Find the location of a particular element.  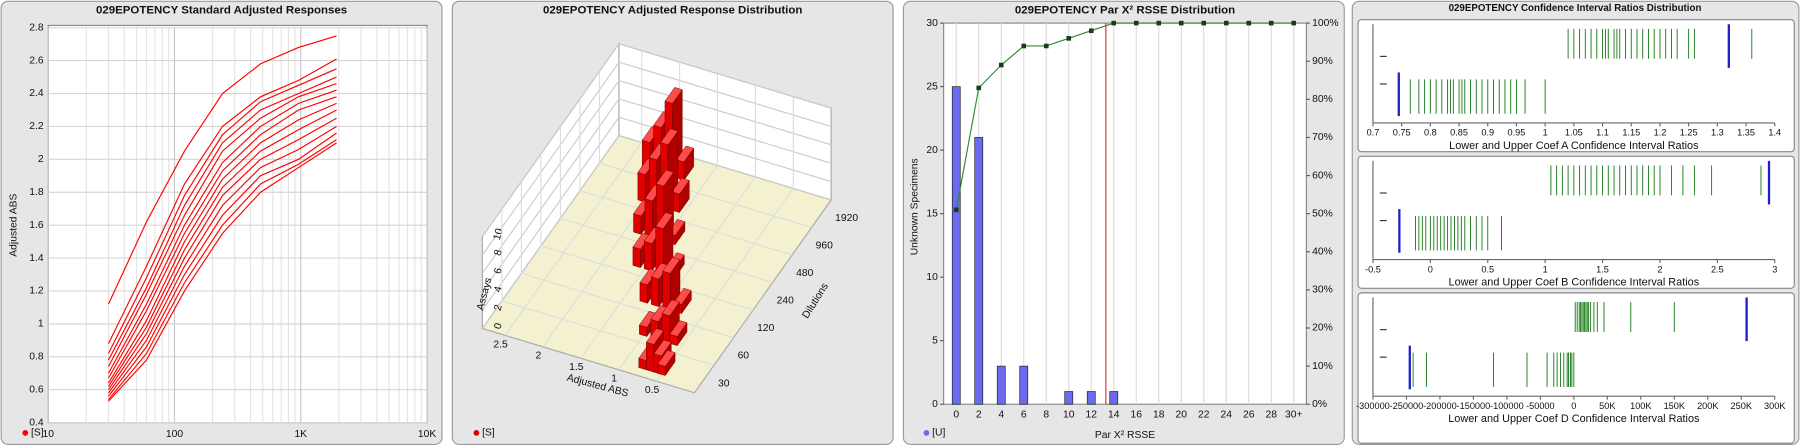

y-tick-label: 15 is located at coordinates (932, 213).